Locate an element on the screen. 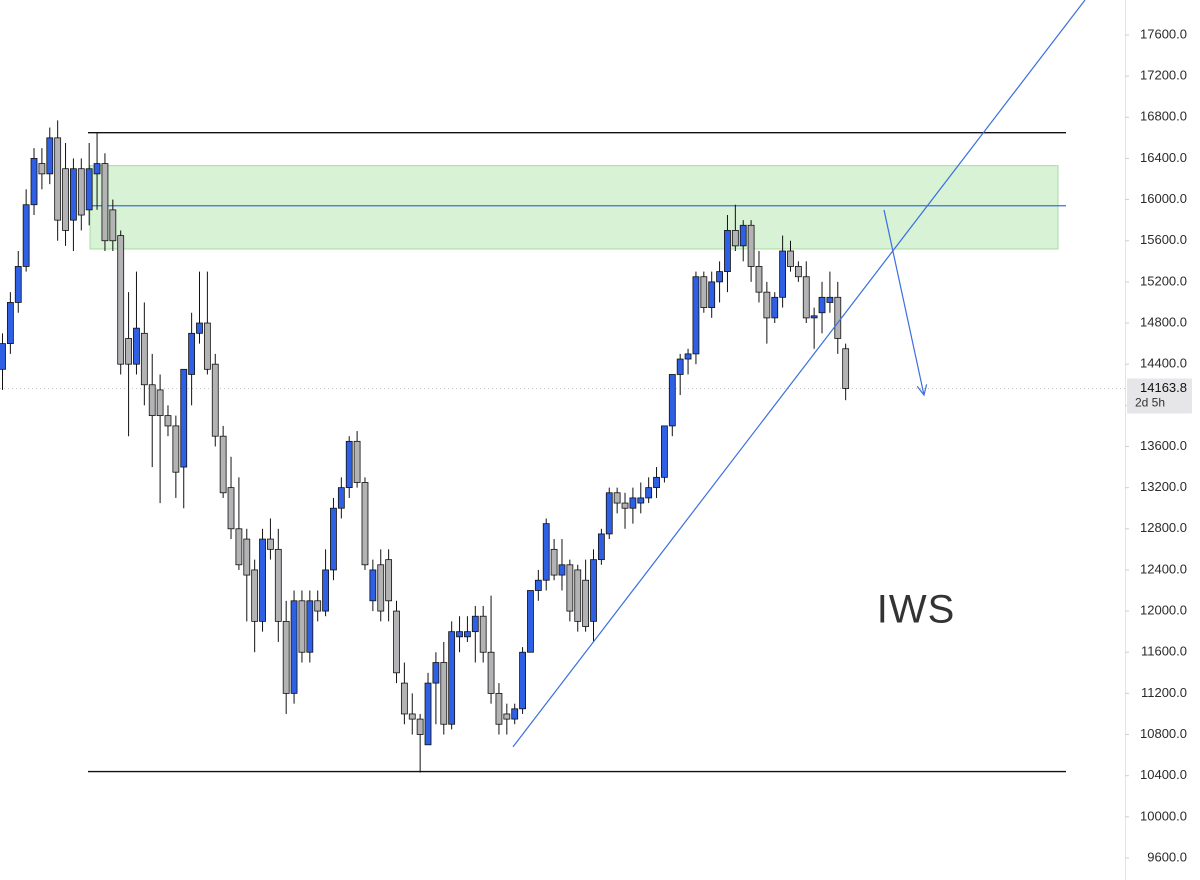 The image size is (1200, 880). y-tick-label: 10400.0 is located at coordinates (1163, 774).